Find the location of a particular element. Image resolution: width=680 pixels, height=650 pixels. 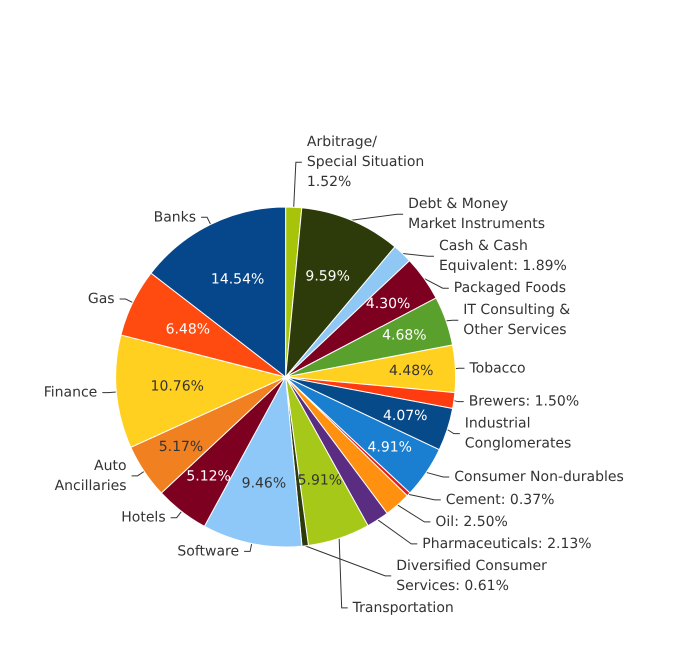

slice-label: Tobacco is located at coordinates (497, 368).